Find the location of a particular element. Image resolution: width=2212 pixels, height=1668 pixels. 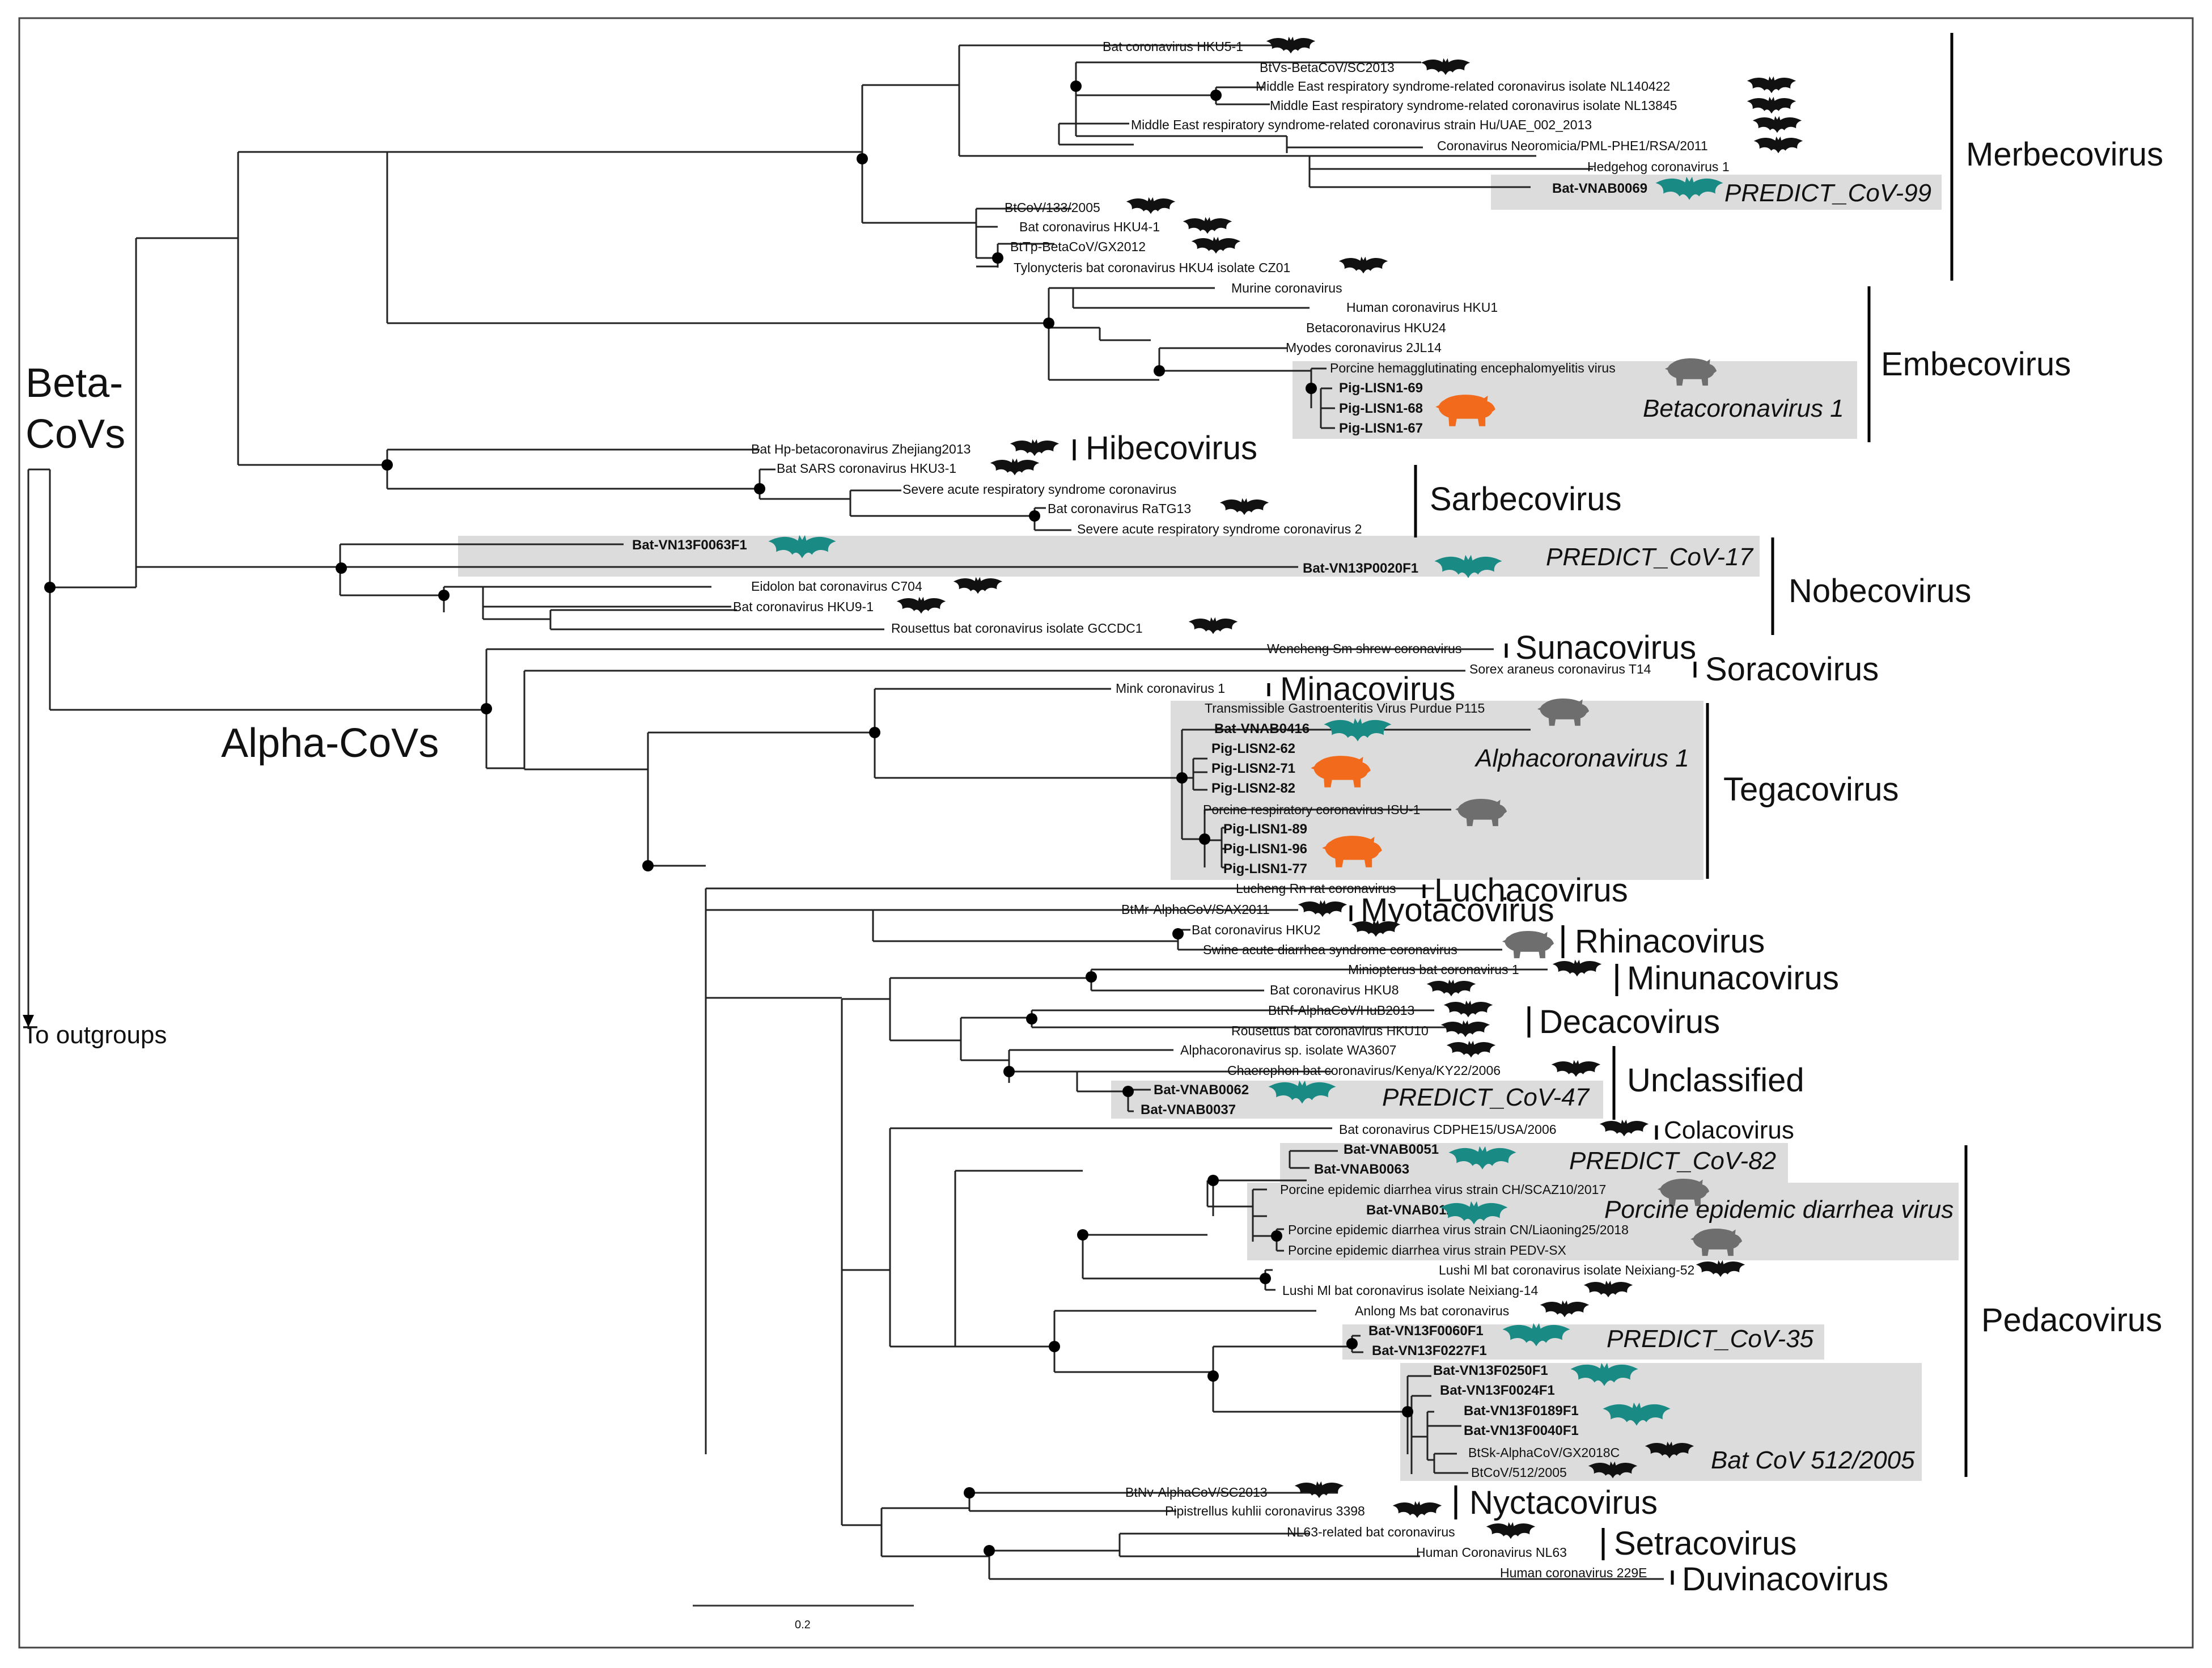

leaf-label: Betacoronavirus HKU24 is located at coordinates (1376, 327).